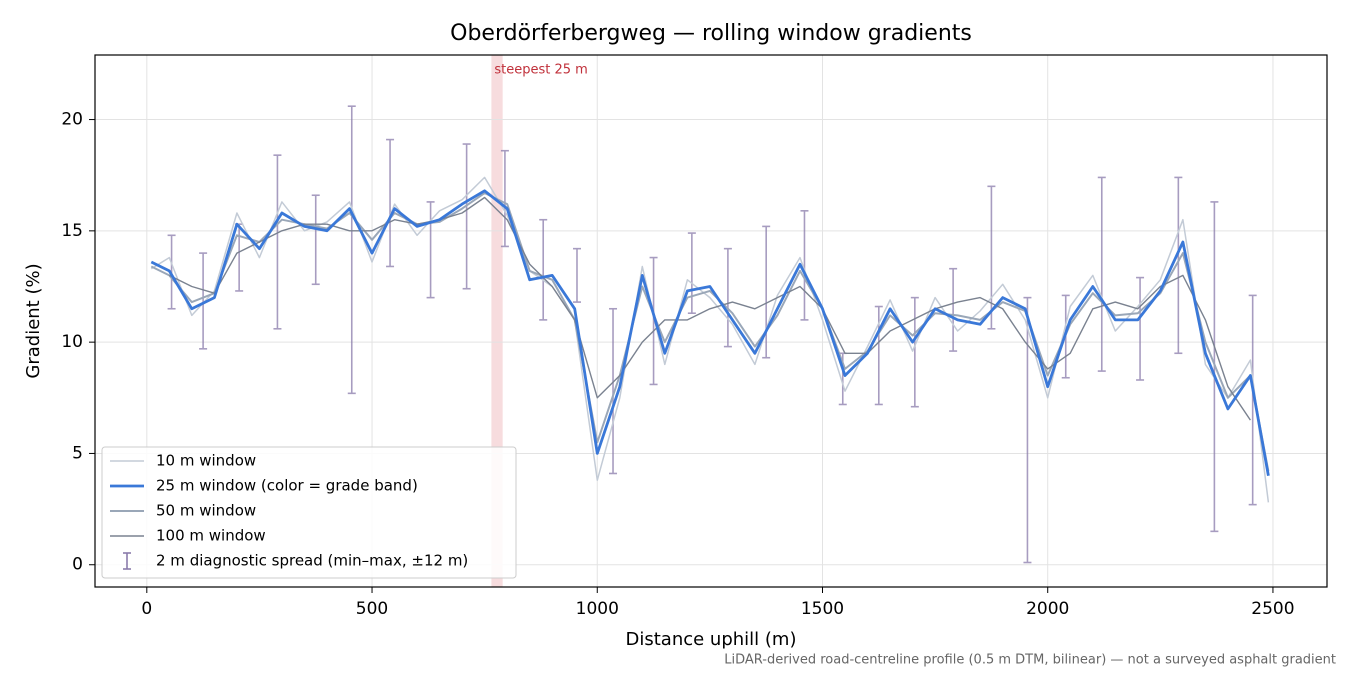 This screenshot has height=679, width=1350. Describe the element at coordinates (822, 609) in the screenshot. I see `x-tick-label: 1500` at that location.